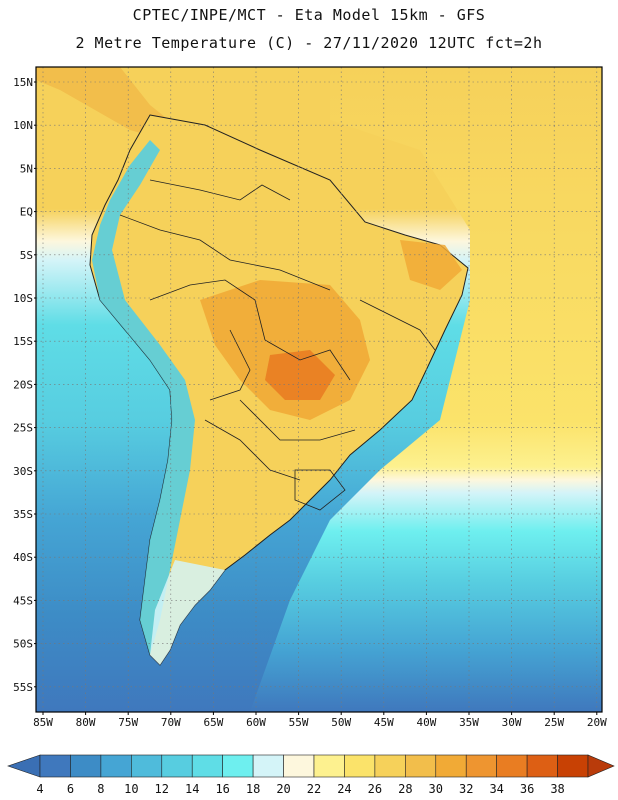 The width and height of the screenshot is (618, 800). Describe the element at coordinates (23, 82) in the screenshot. I see `lat-tick-label: 15N` at that location.